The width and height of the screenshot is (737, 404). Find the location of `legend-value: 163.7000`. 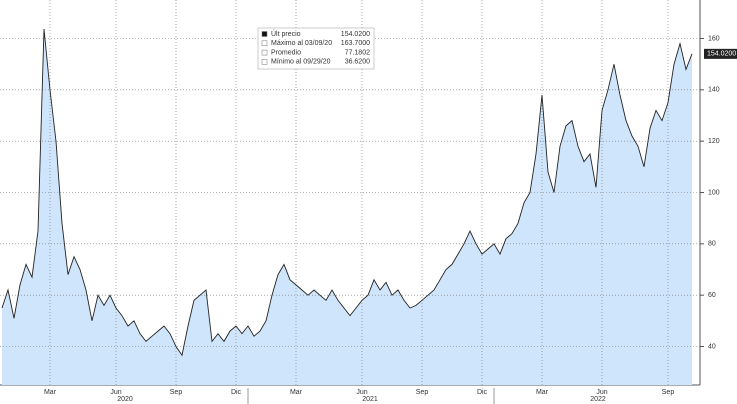

legend-value: 163.7000 is located at coordinates (355, 43).